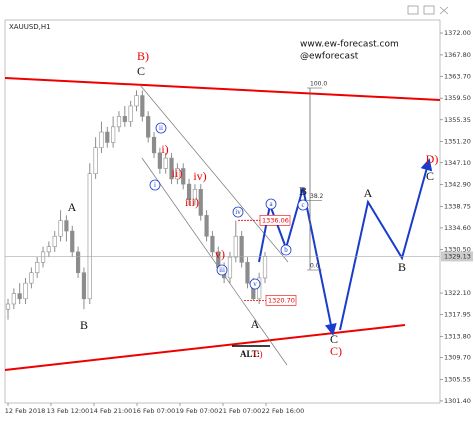 The height and width of the screenshot is (425, 474). What do you see at coordinates (240, 411) in the screenshot?
I see `x-tick-label: 21 Feb 07:00` at bounding box center [240, 411].